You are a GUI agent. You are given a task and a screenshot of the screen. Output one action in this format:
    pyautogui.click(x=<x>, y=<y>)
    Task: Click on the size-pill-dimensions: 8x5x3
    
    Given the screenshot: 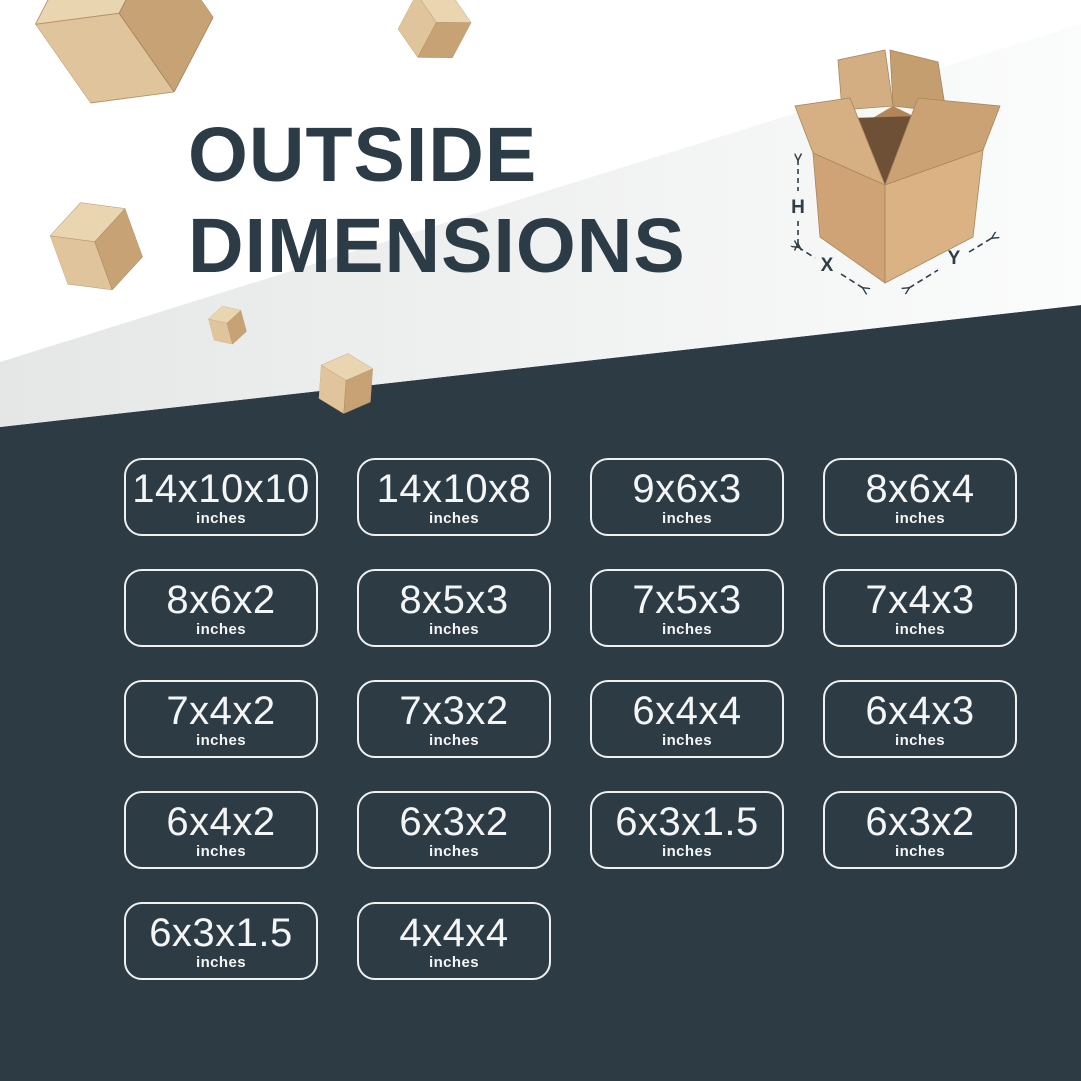 What is the action you would take?
    pyautogui.click(x=454, y=599)
    